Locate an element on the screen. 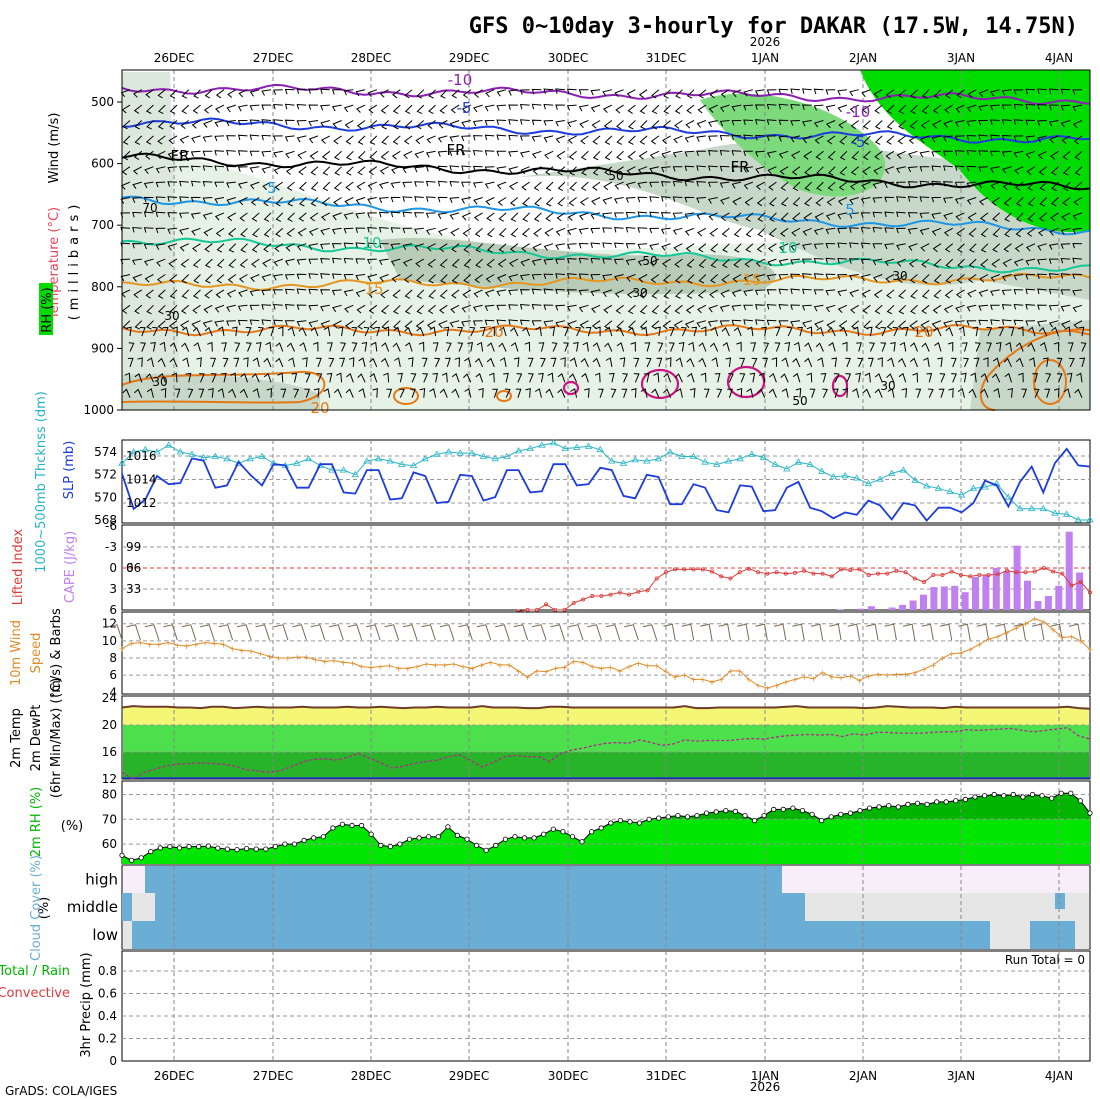 Image resolution: width=1100 pixels, height=1100 pixels. temp2m-label: 2m Temp is located at coordinates (16, 738).